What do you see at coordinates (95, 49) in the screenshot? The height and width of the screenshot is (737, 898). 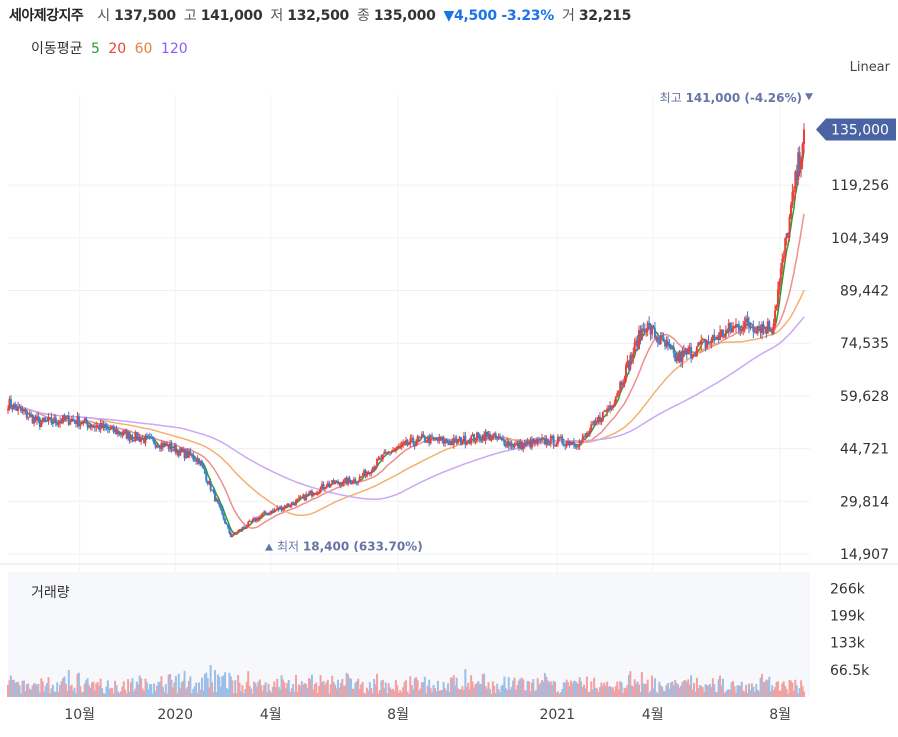 I see `ma5-legend: 5` at bounding box center [95, 49].